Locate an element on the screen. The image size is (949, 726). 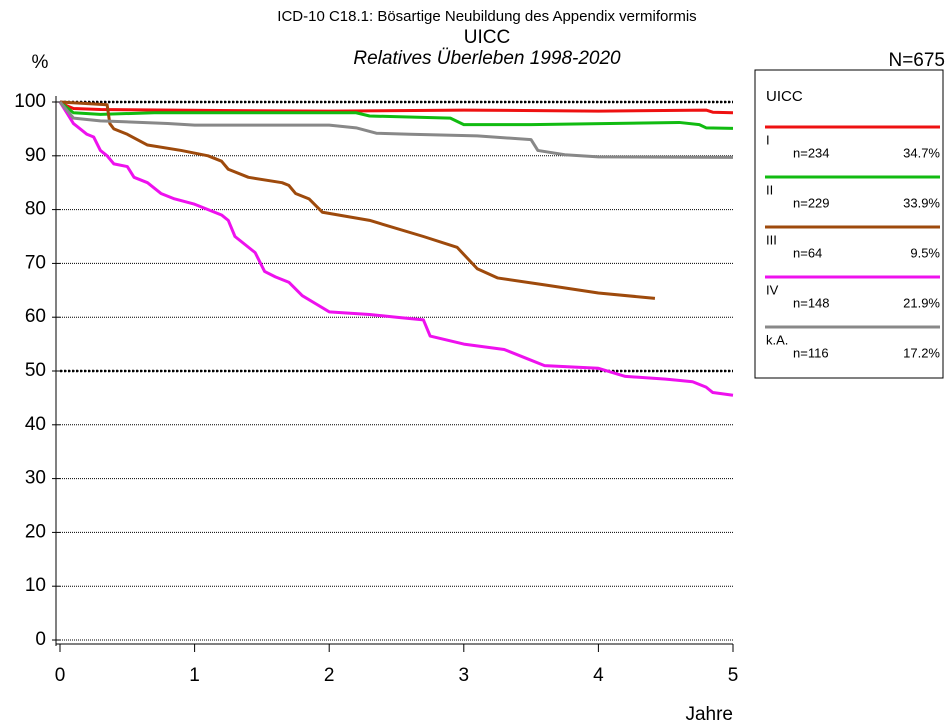
y-tick-label: 80 is located at coordinates (35, 209).